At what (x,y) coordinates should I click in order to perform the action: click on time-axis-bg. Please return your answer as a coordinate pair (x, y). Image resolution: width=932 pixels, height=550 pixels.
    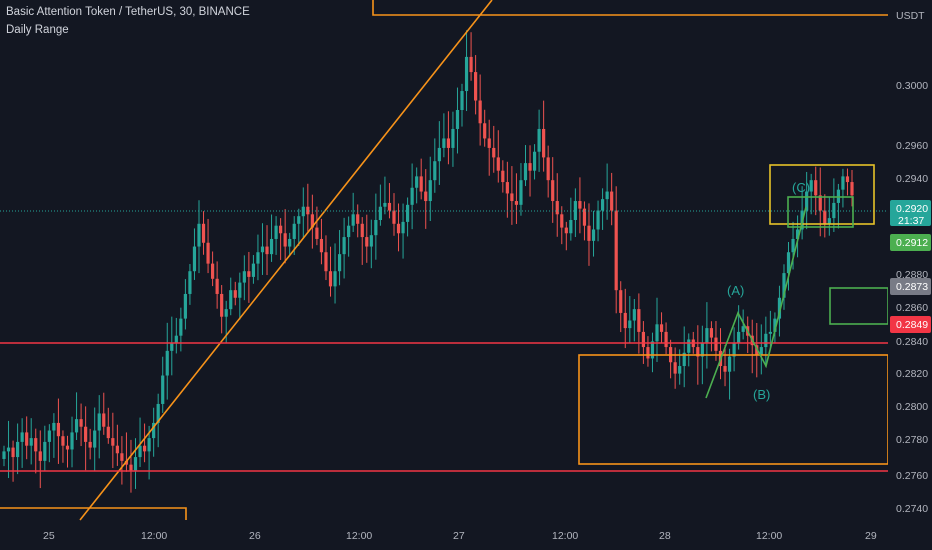
    Looking at the image, I should click on (444, 537).